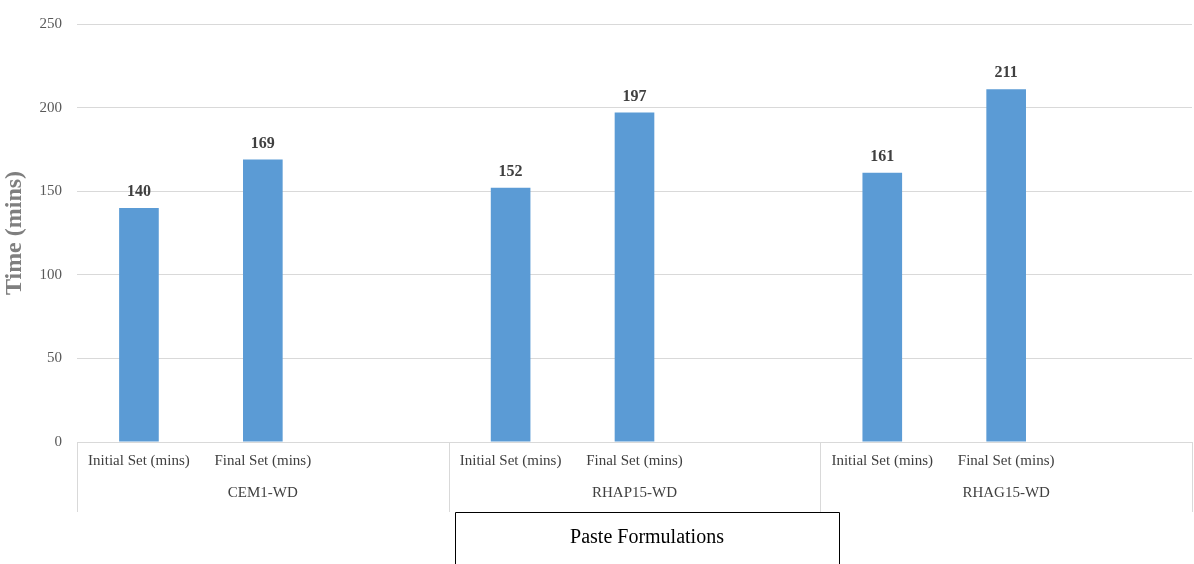 This screenshot has height=564, width=1194. Describe the element at coordinates (13, 233) in the screenshot. I see `y-axis-title: Time (mins)` at that location.